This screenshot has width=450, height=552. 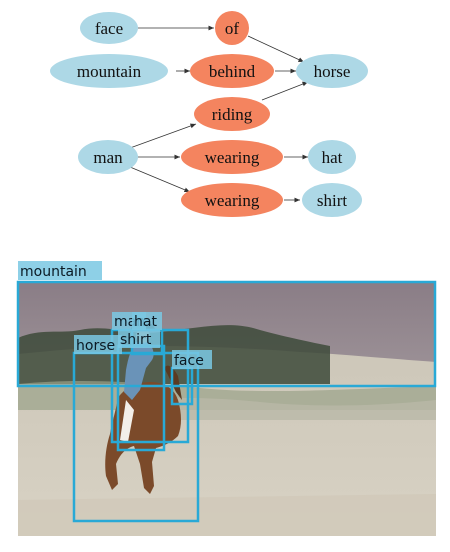 I want to click on box-label-shirt-text: shirt, so click(x=136, y=340).